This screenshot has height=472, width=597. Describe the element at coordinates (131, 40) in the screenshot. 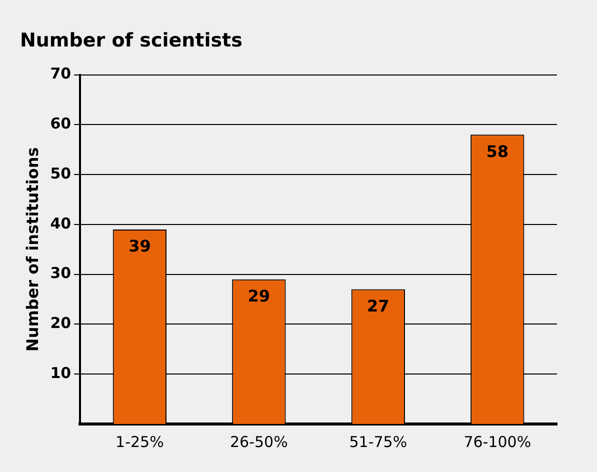

I see `chart-title: Number of scientists` at that location.